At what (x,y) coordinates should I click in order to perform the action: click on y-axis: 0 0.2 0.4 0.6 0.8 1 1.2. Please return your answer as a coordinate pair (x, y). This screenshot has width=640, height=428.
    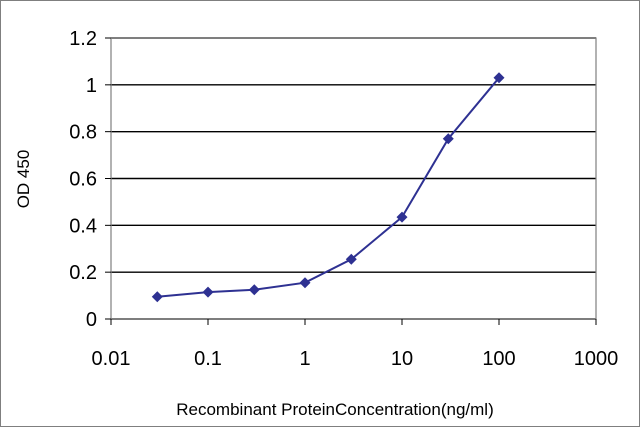
    Looking at the image, I should click on (90, 179).